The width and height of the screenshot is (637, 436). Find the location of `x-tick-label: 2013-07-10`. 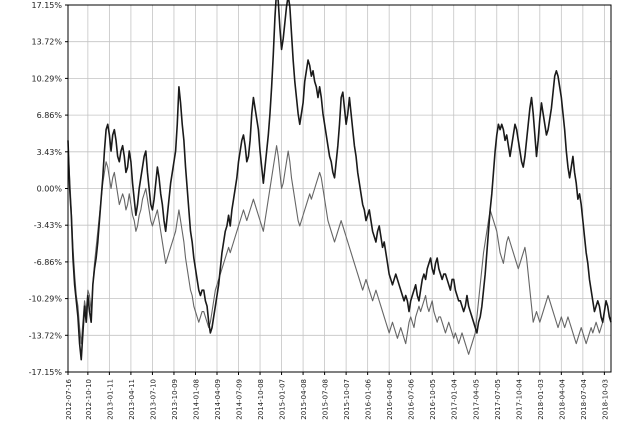

x-tick-label: 2013-07-10 is located at coordinates (153, 399).